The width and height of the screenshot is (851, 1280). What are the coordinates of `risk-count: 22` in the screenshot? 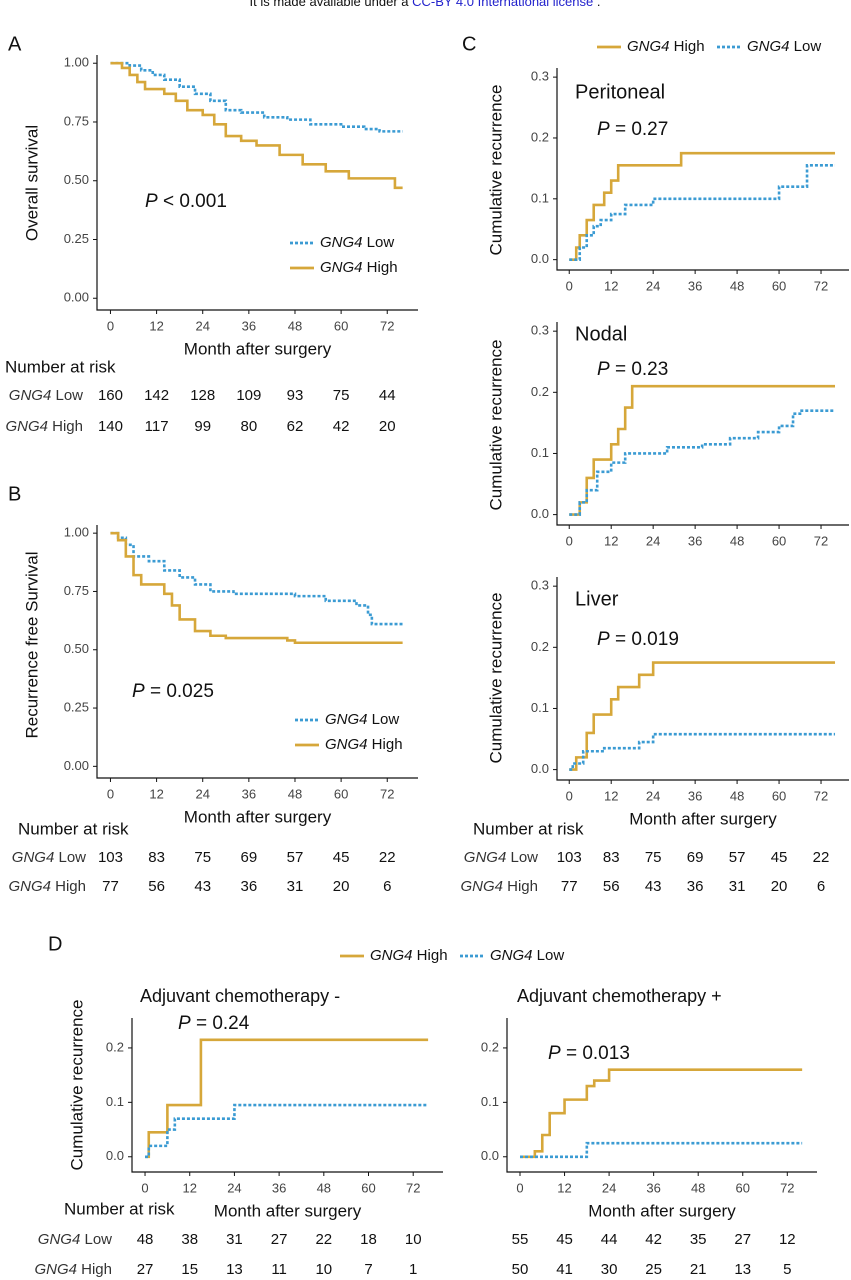 It's located at (821, 857).